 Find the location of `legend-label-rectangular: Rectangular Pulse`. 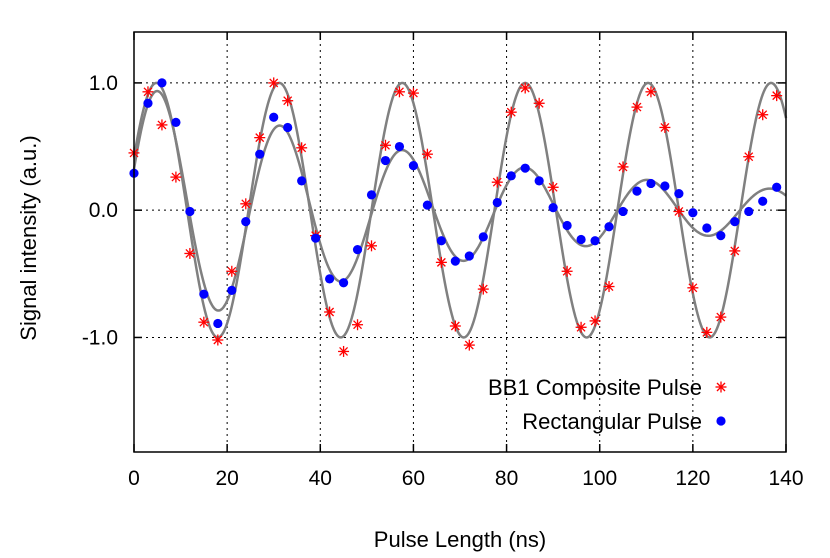

legend-label-rectangular: Rectangular Pulse is located at coordinates (612, 421).